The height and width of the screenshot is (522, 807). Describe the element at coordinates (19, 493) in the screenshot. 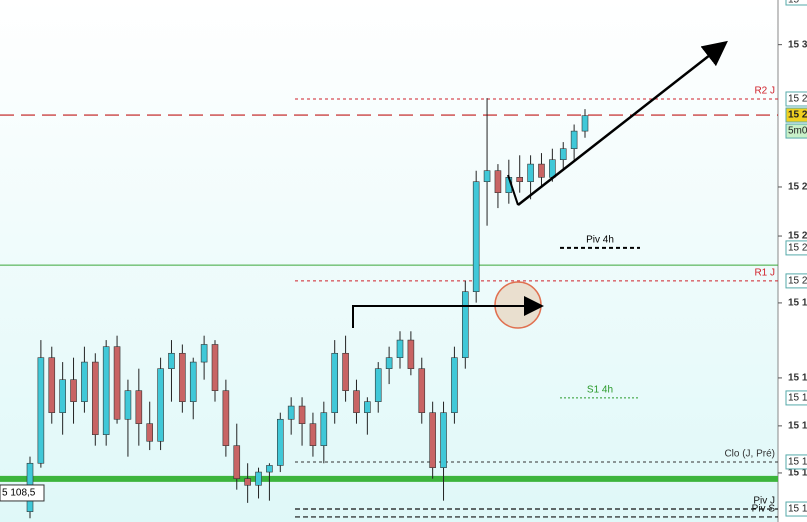

I see `price-label: 5 108,5` at that location.